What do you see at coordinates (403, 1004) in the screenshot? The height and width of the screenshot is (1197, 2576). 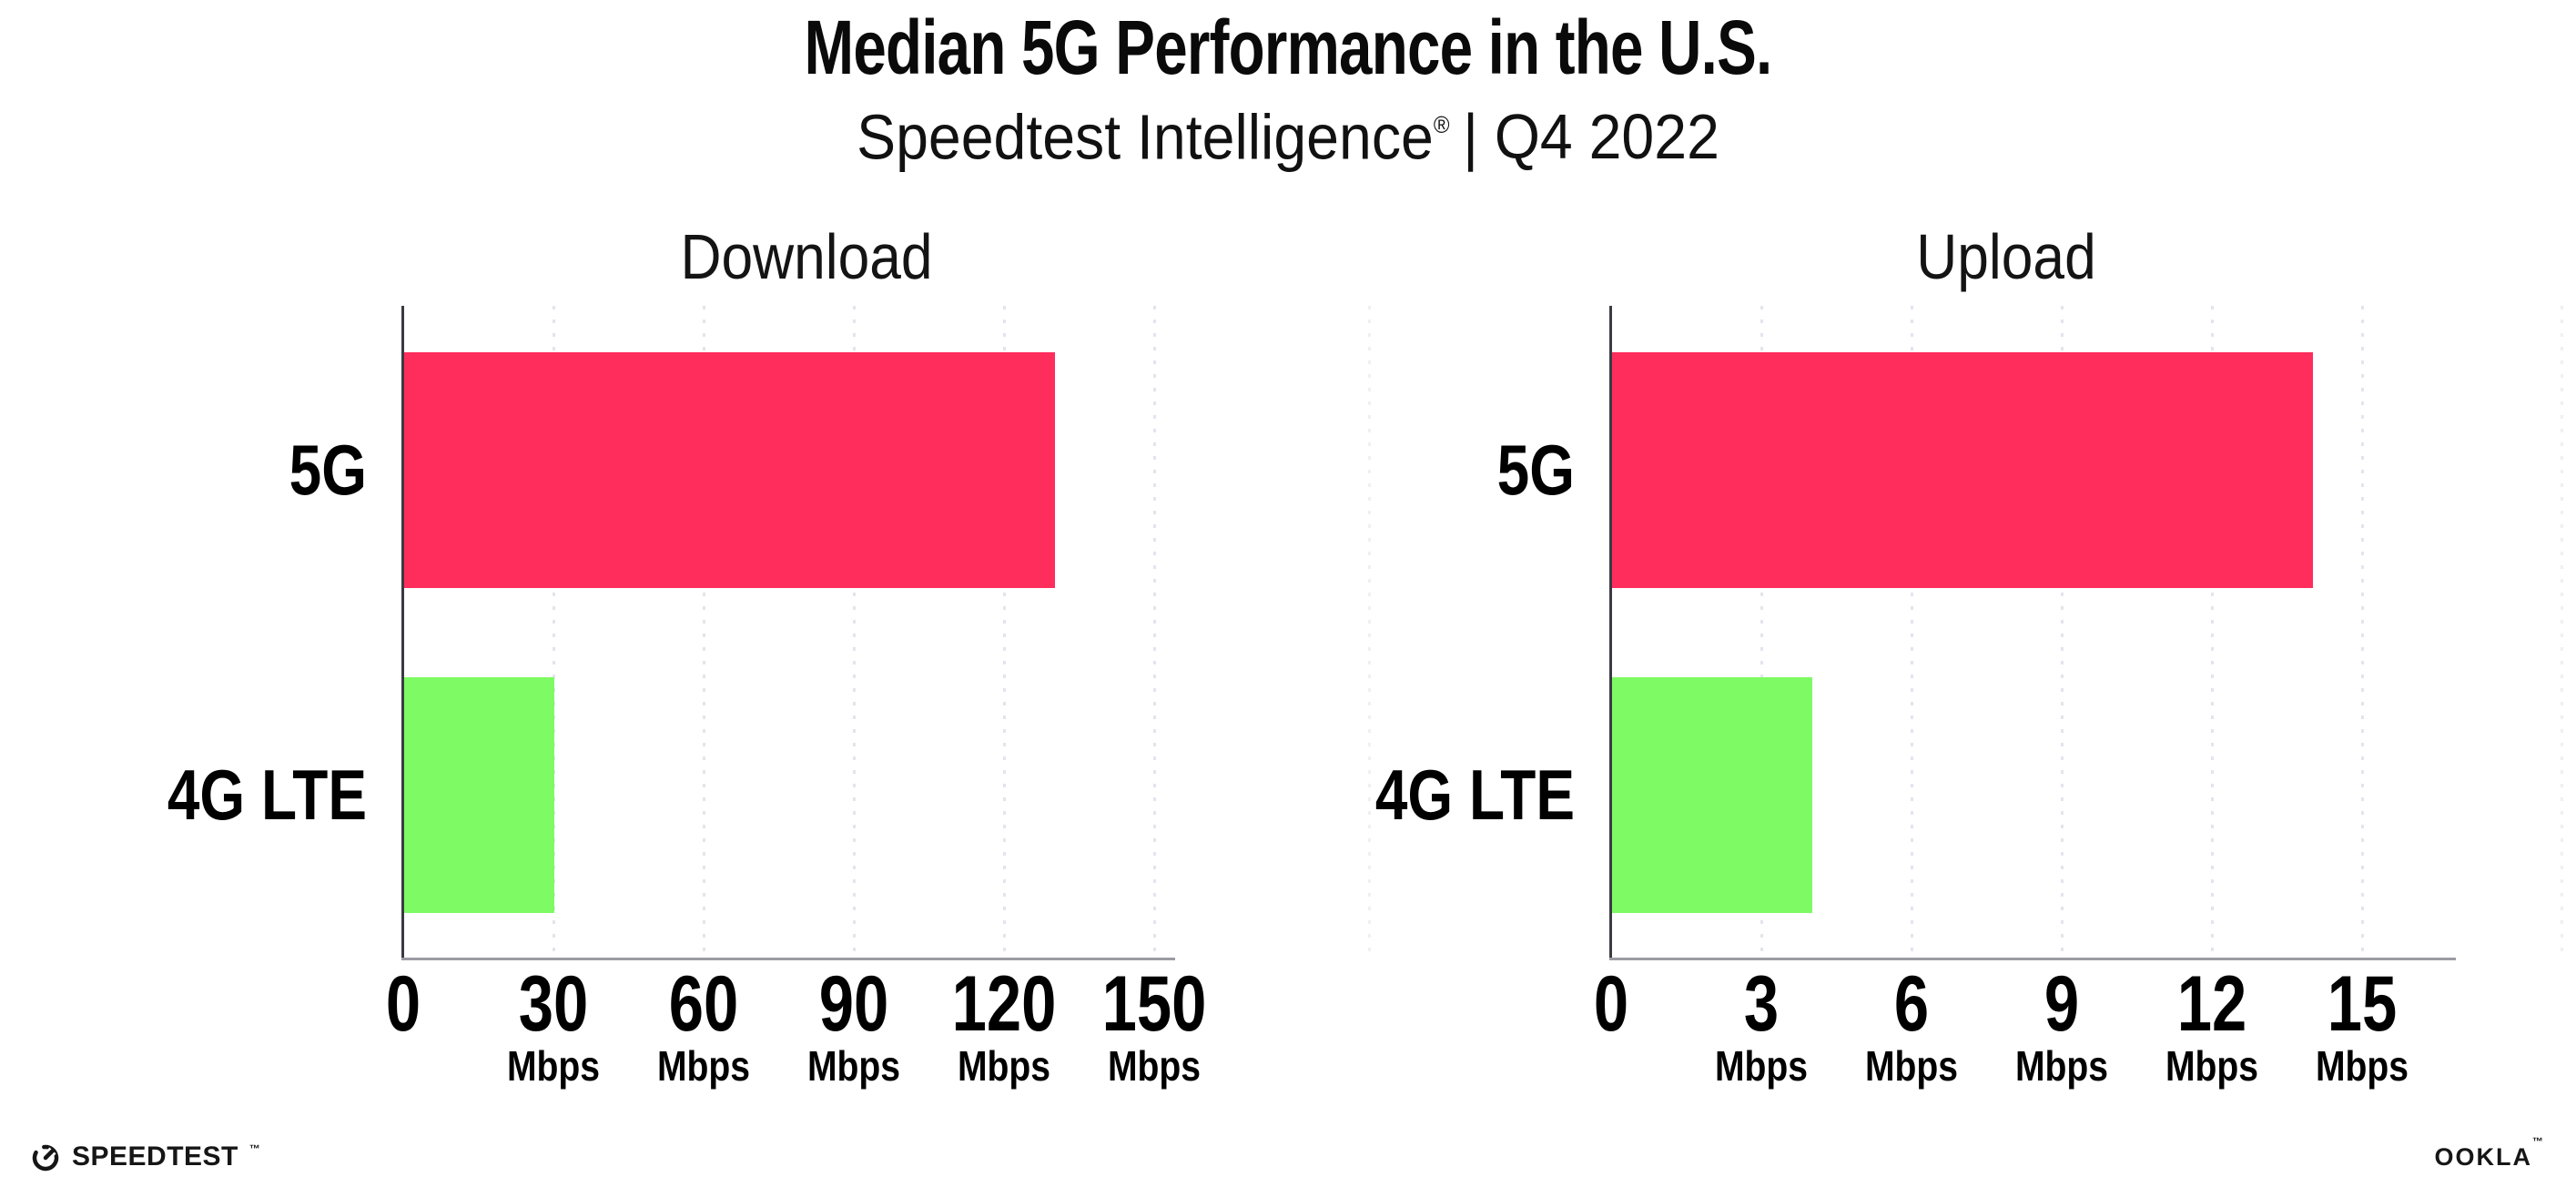 I see `download-x-tick-label-0: 0` at bounding box center [403, 1004].